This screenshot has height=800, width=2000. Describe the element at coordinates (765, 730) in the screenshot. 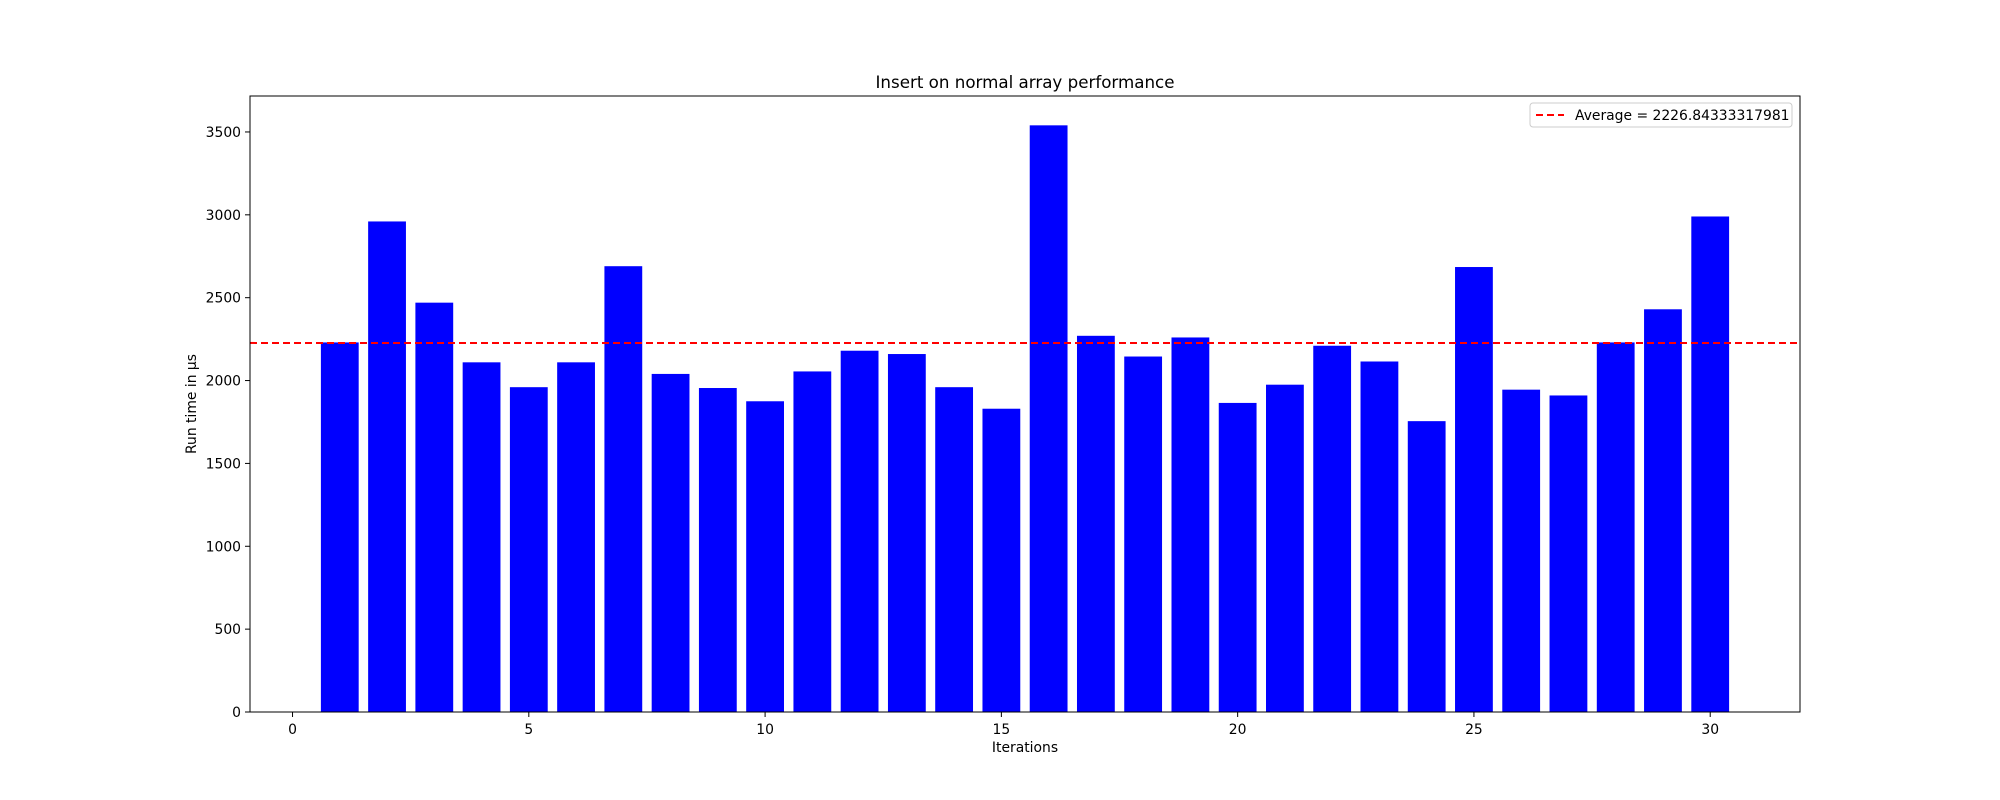

I see `x-tick-label: 10` at that location.